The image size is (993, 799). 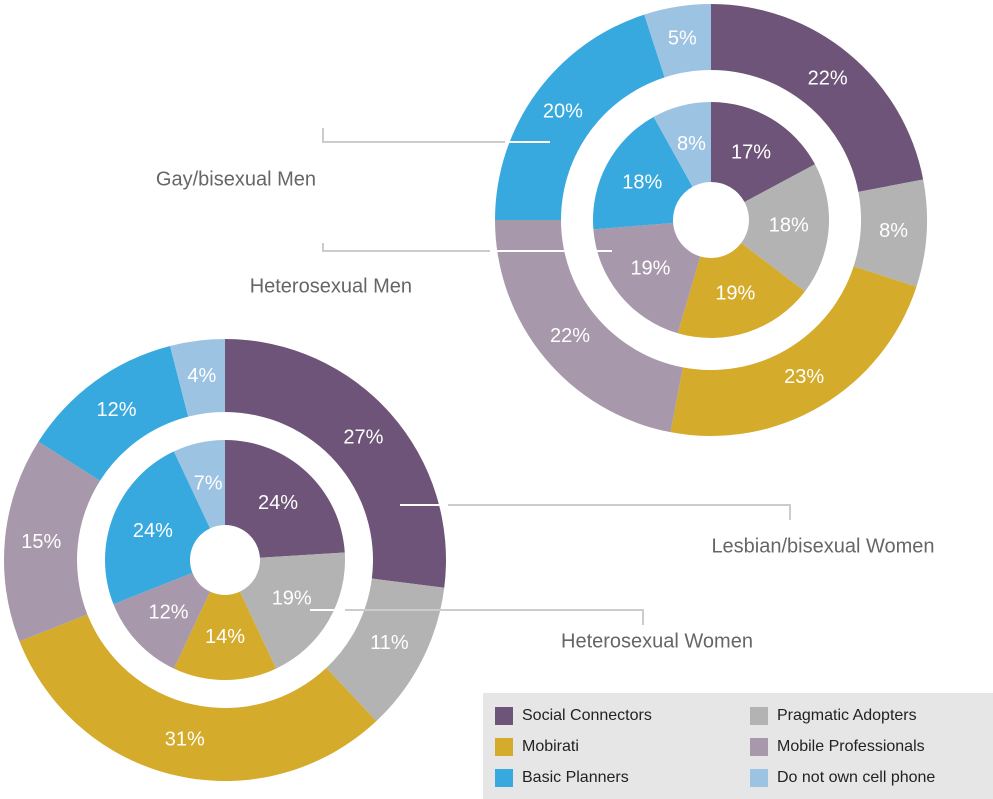 I want to click on value-label: 17%, so click(x=751, y=152).